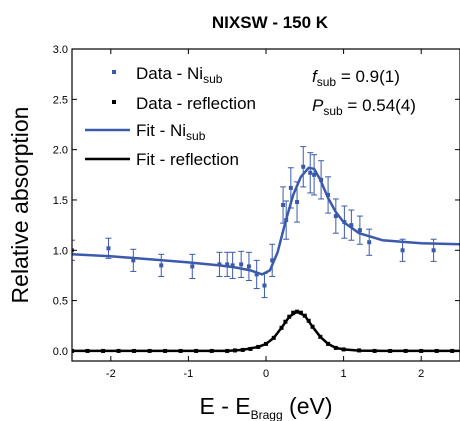 The height and width of the screenshot is (421, 460). I want to click on legend-label-data-reflection: Data - reflection, so click(196, 103).